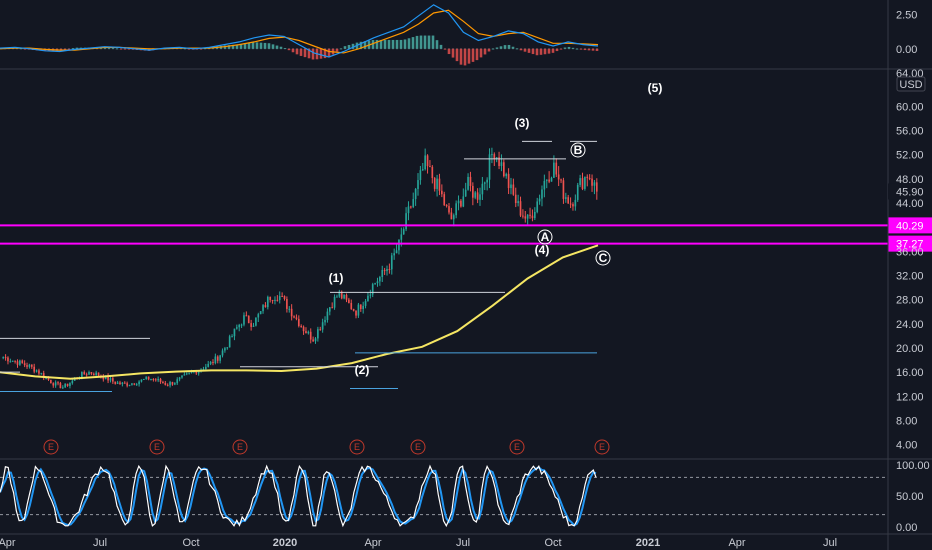 This screenshot has width=932, height=550. I want to click on stochastic-axis-tick: 50.00, so click(910, 497).